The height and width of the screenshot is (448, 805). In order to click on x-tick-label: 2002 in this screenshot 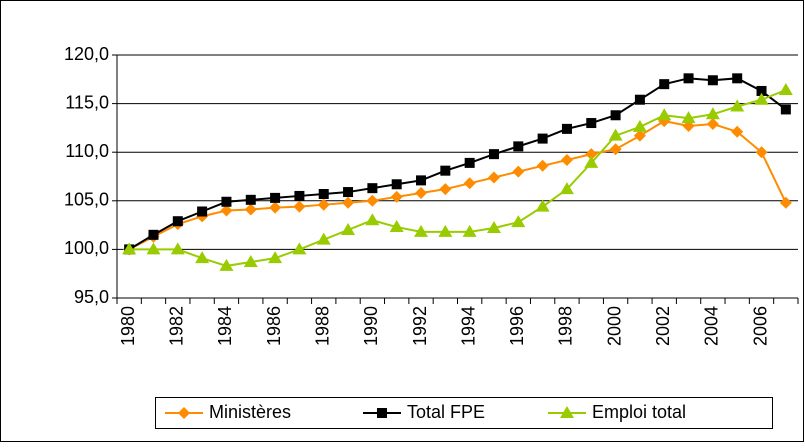, I will do `click(663, 326)`.